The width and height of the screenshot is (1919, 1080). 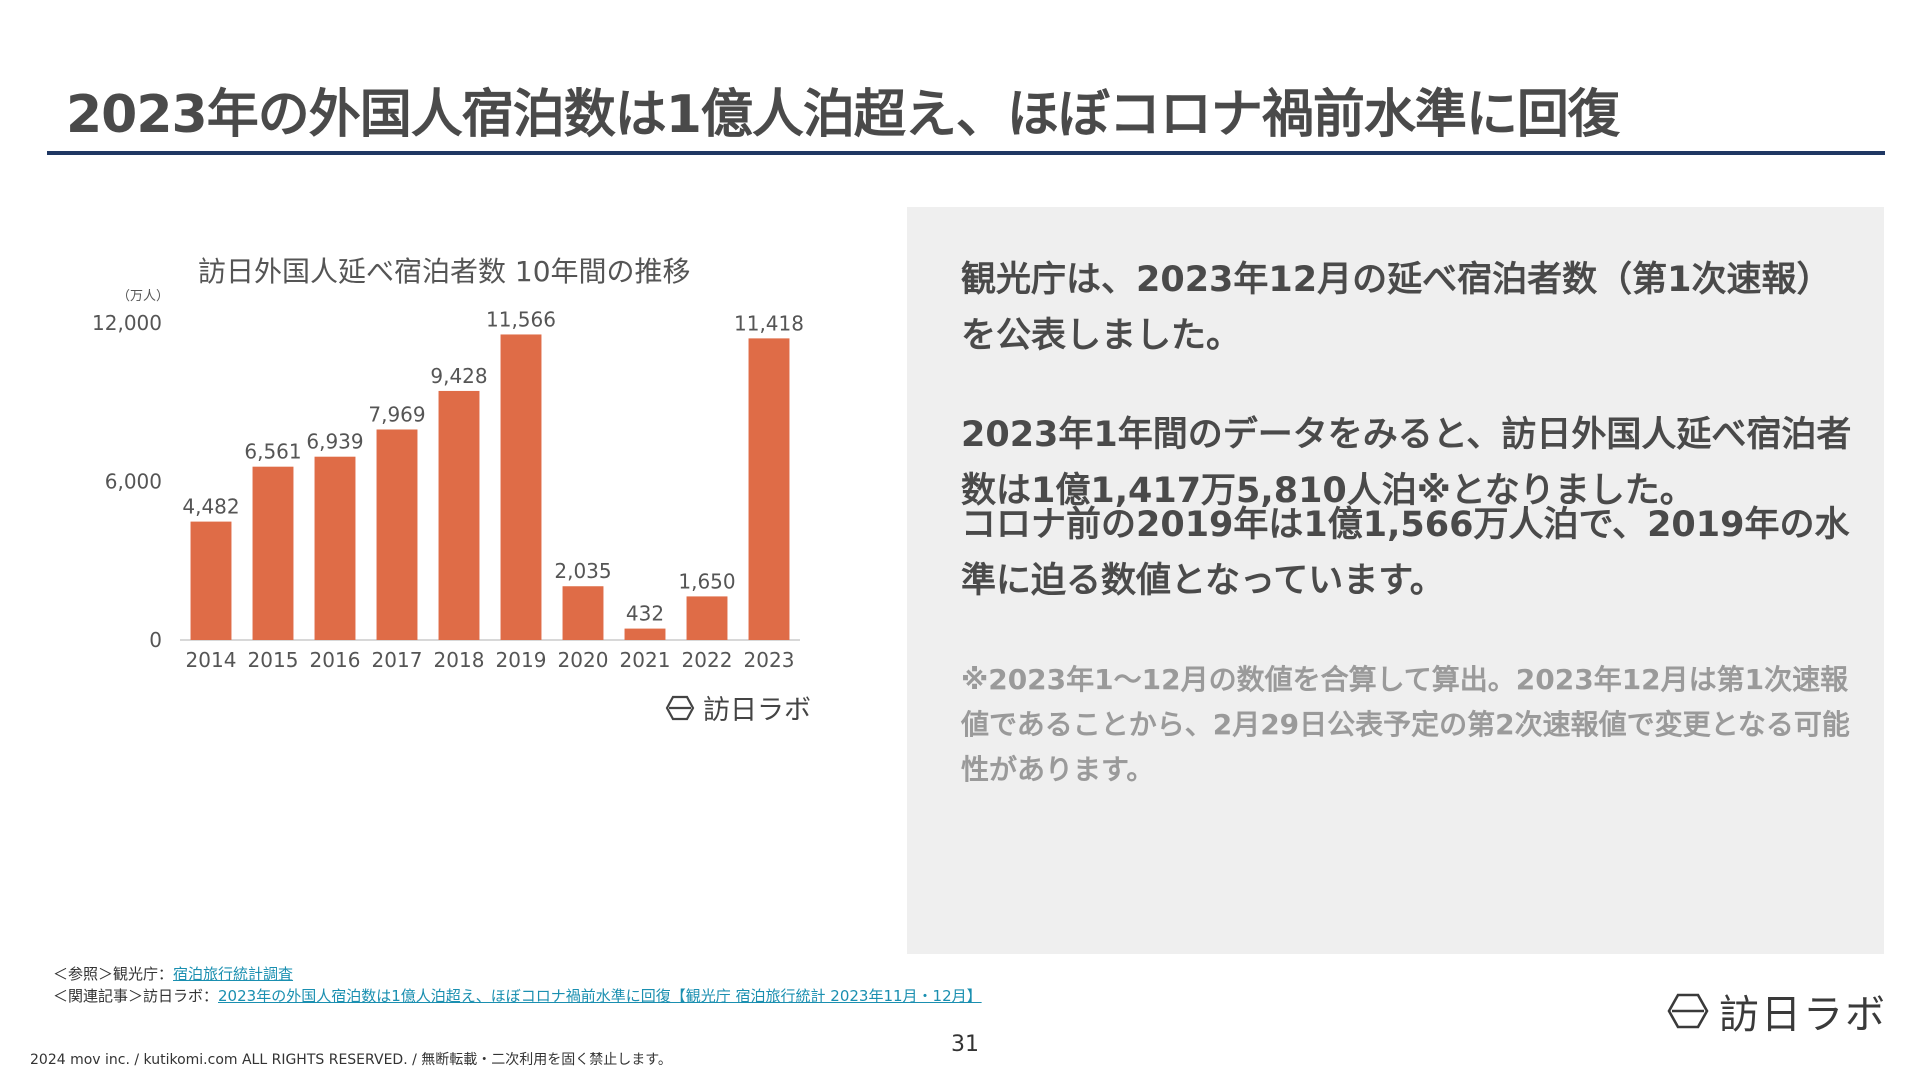 What do you see at coordinates (583, 660) in the screenshot?
I see `x-tick-label: 2020` at bounding box center [583, 660].